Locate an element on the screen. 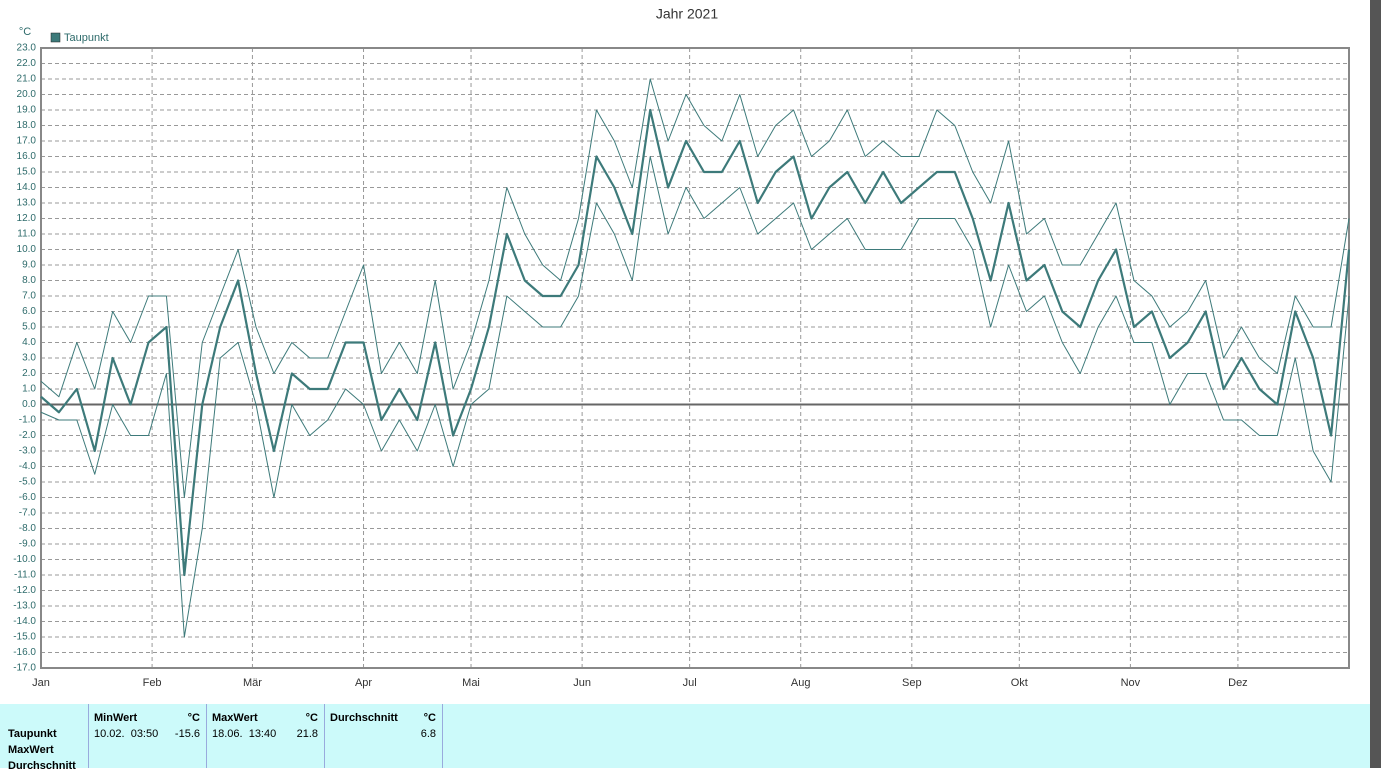 The width and height of the screenshot is (1381, 772). y-tick-label: 1.0 is located at coordinates (29, 389).